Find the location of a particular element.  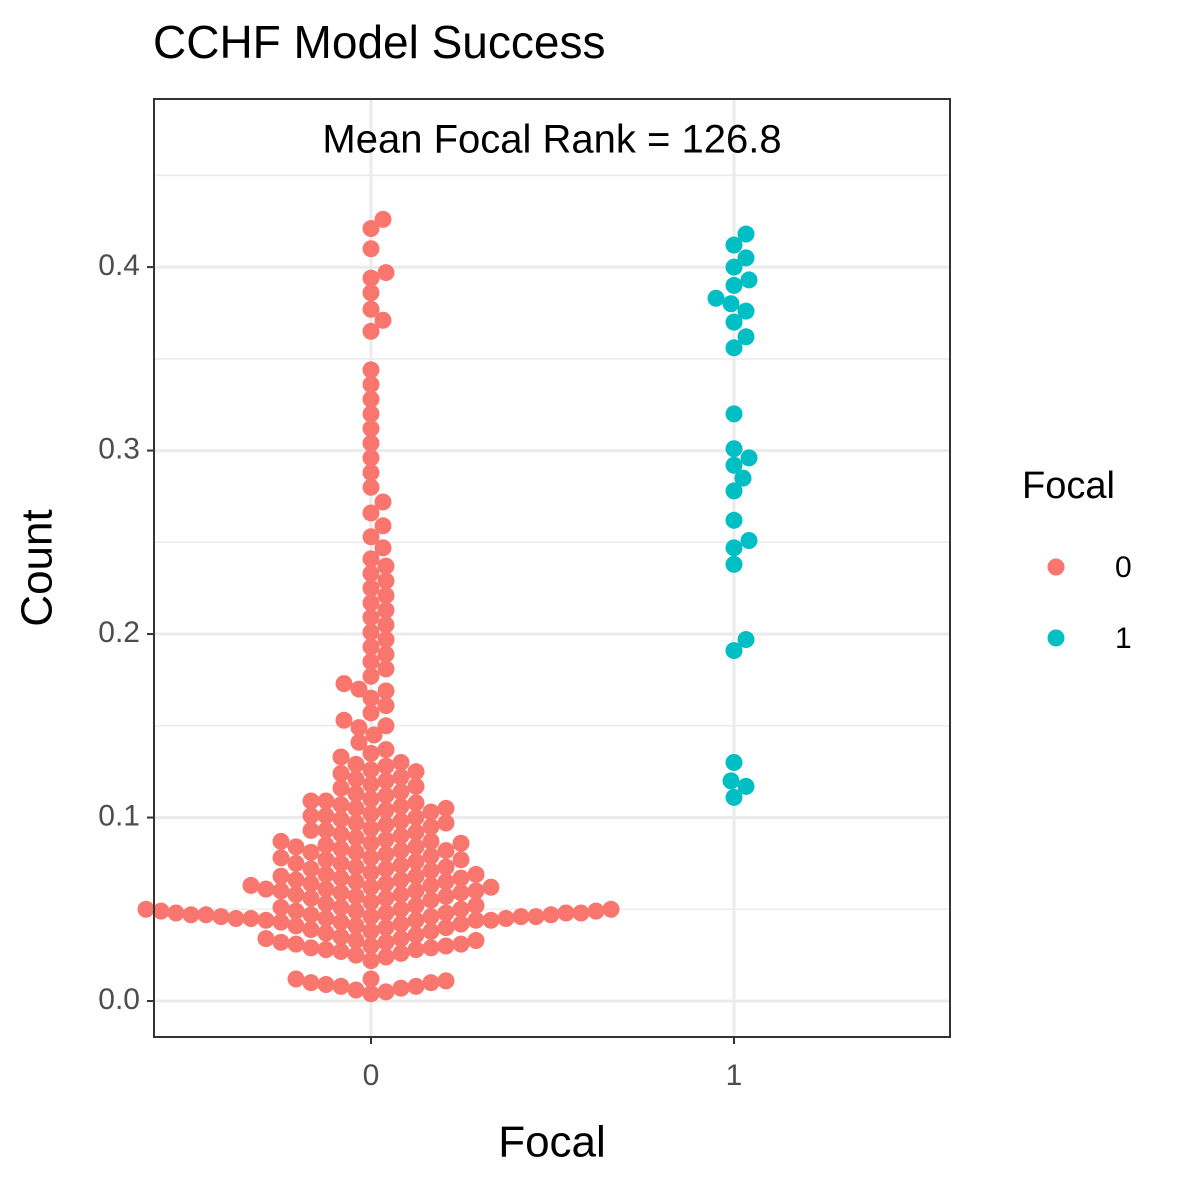

legend-label: 0 is located at coordinates (1123, 567).